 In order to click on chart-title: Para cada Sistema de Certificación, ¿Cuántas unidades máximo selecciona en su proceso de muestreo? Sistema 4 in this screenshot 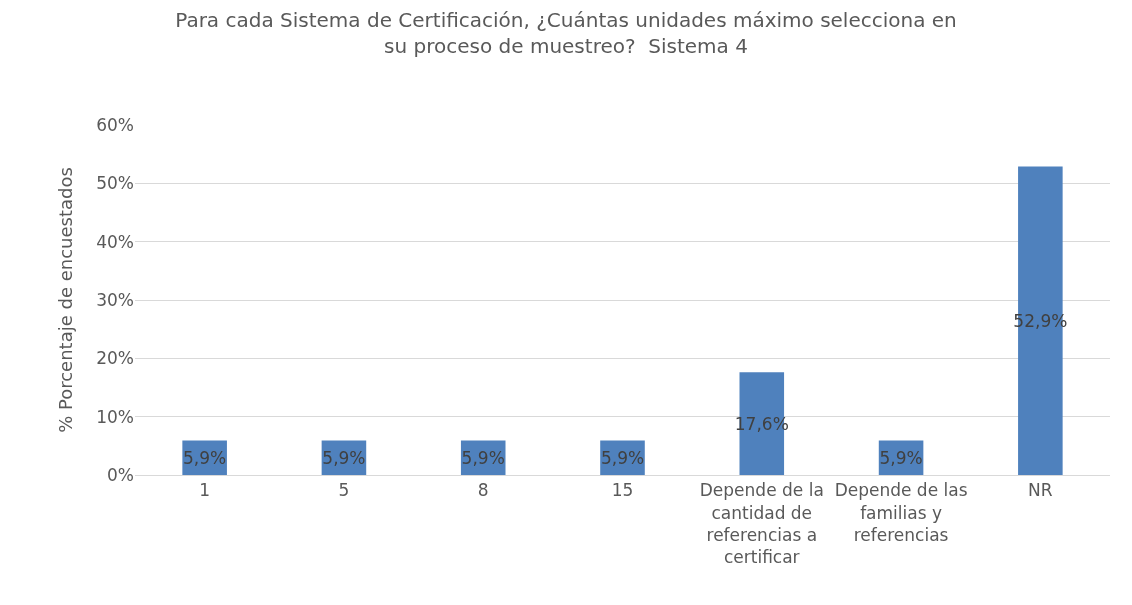, I will do `click(566, 33)`.